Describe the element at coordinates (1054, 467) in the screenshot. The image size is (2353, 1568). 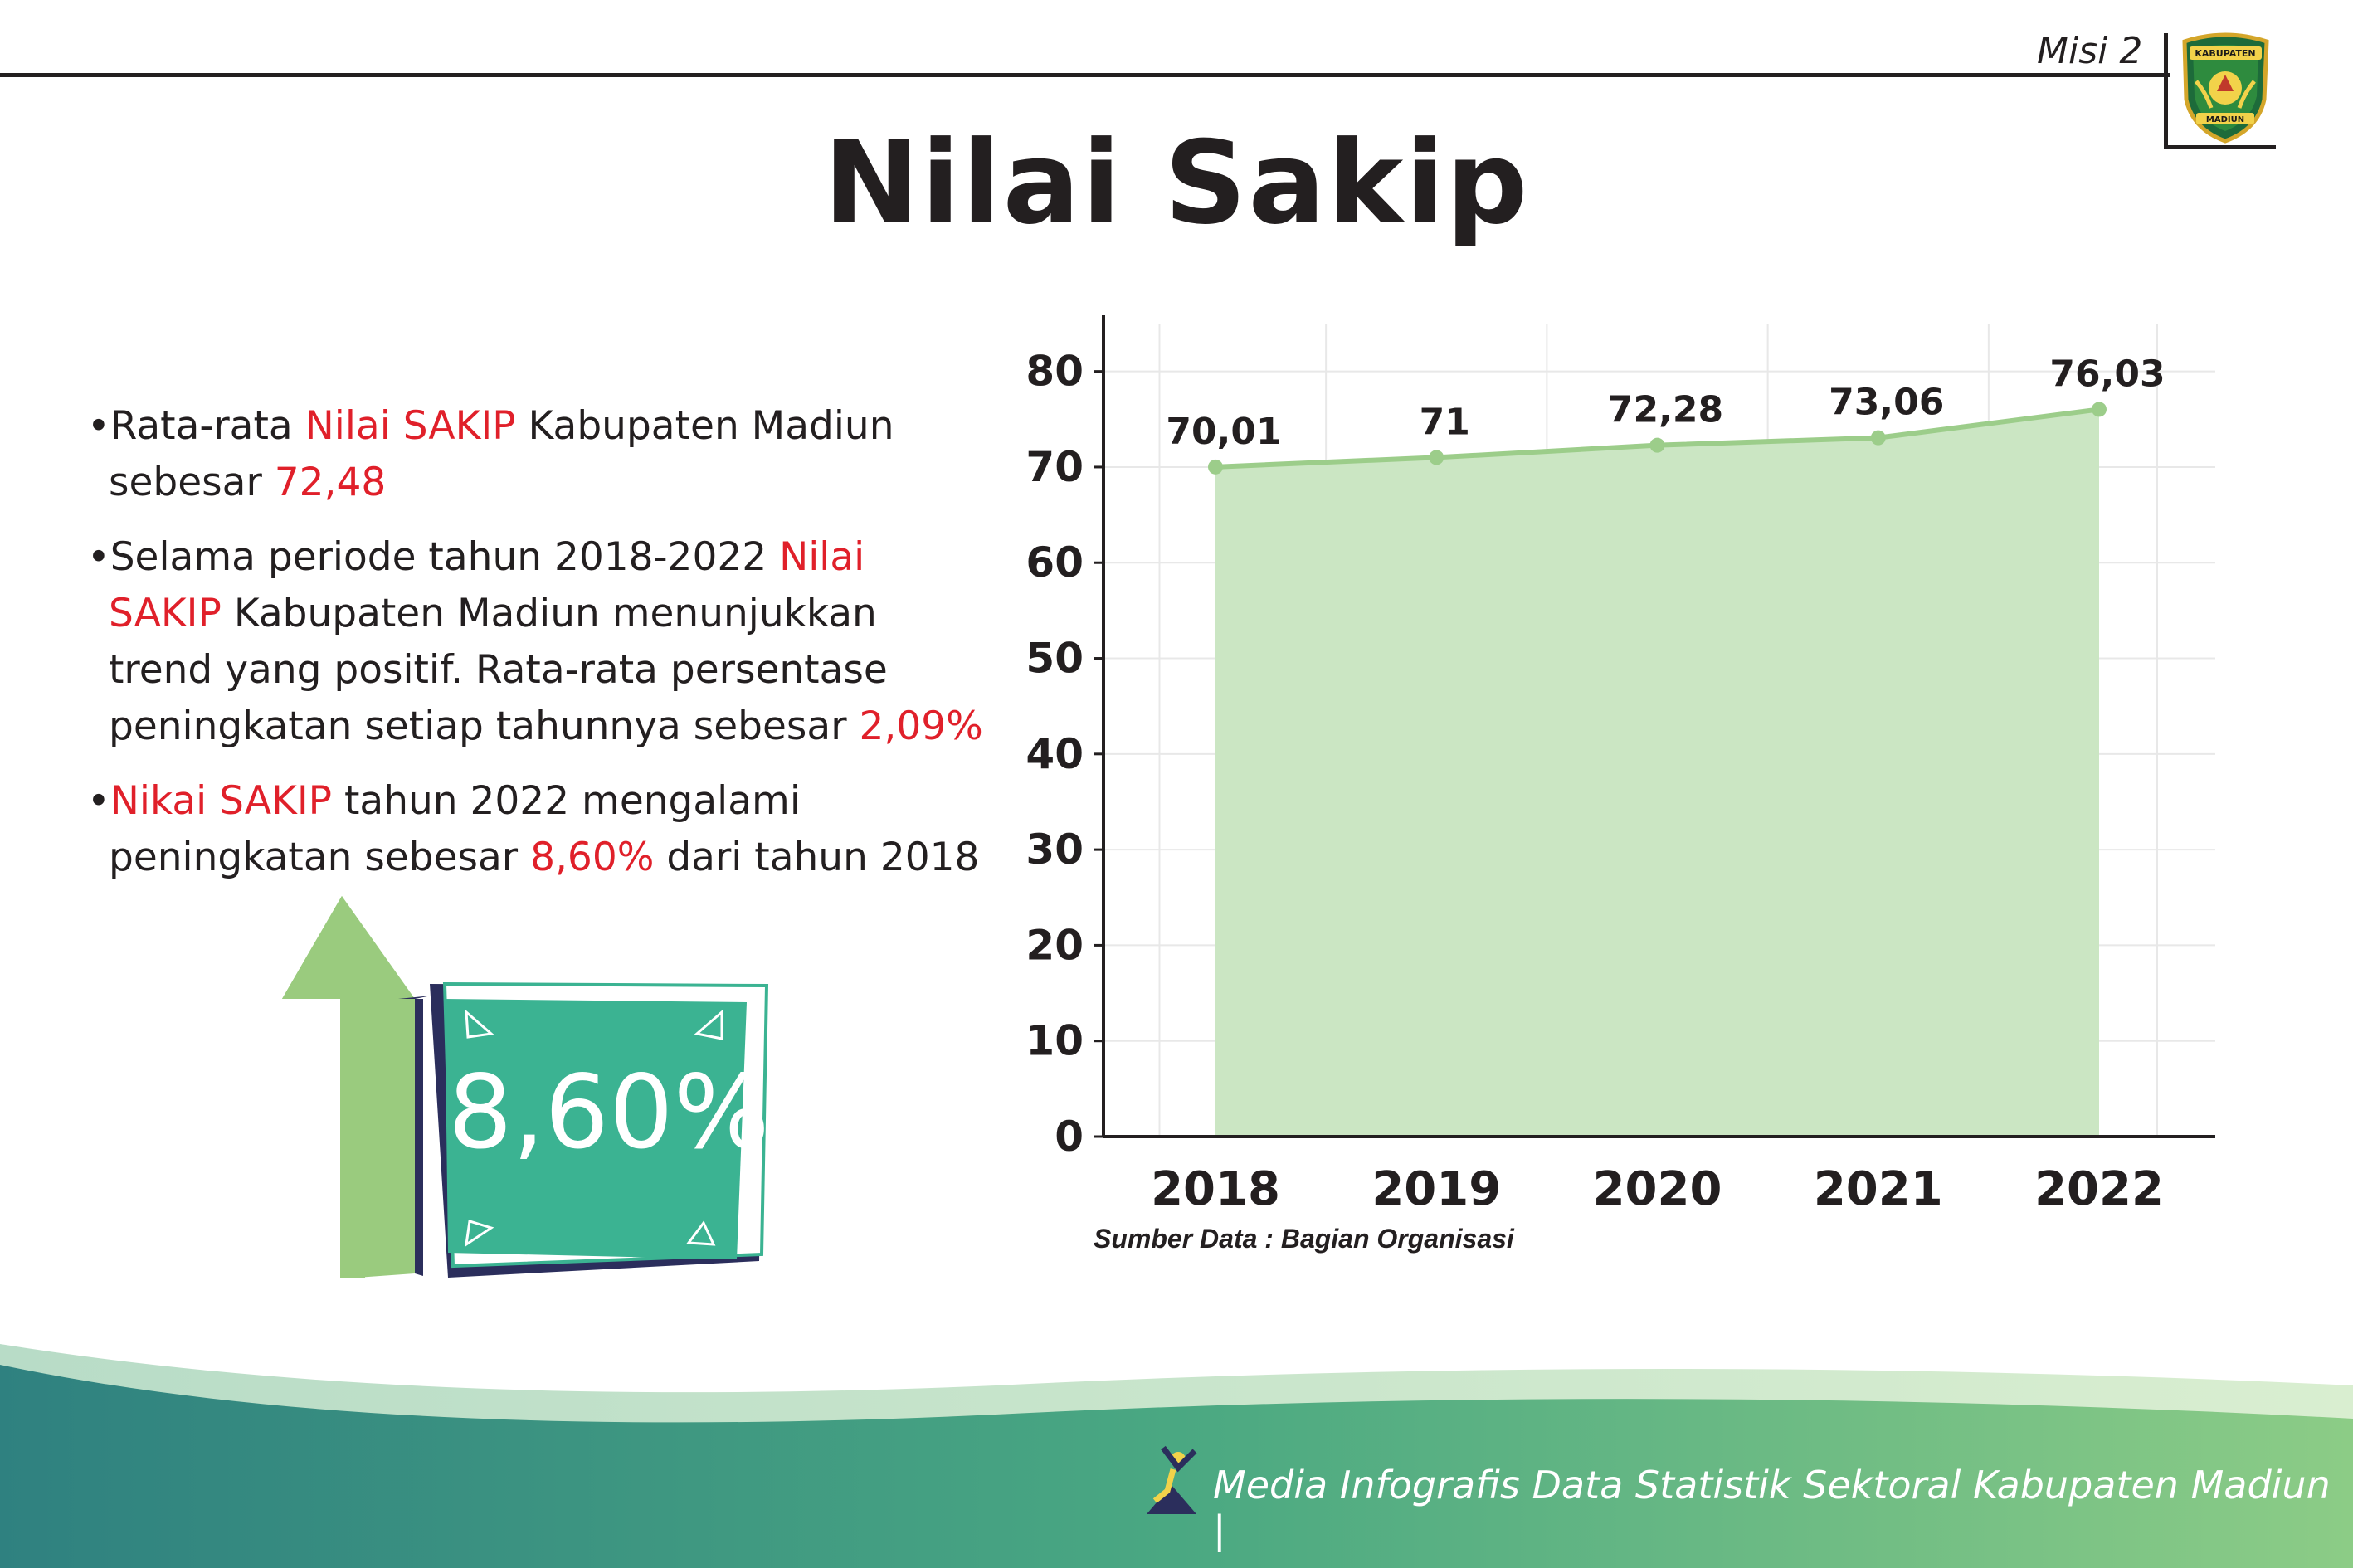
I see `y-tick-label: 70` at that location.